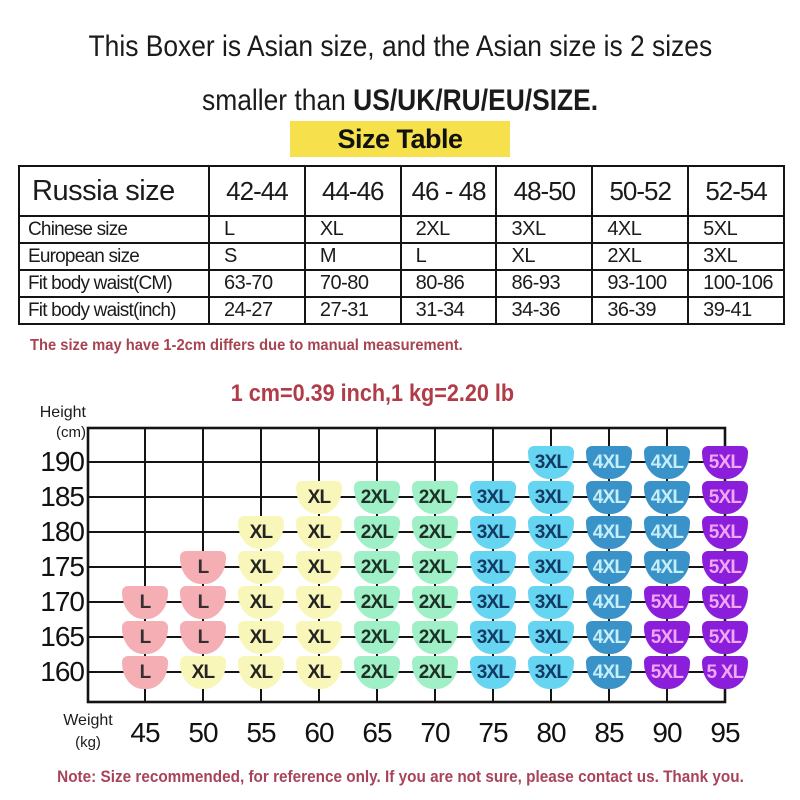  Describe the element at coordinates (114, 191) in the screenshot. I see `table-header-cell: Russia size` at that location.